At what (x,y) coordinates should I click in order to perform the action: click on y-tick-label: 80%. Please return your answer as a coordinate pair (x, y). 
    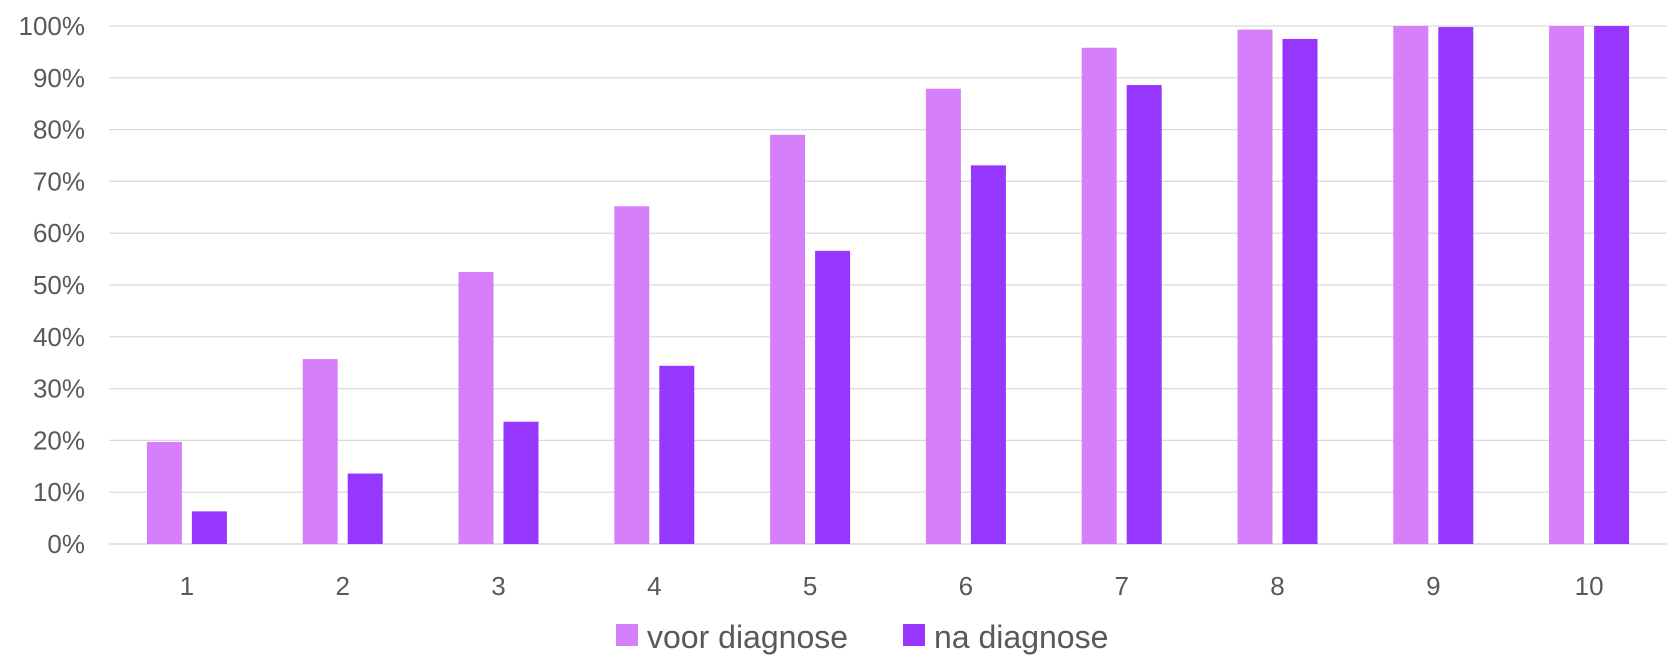
    Looking at the image, I should click on (59, 130).